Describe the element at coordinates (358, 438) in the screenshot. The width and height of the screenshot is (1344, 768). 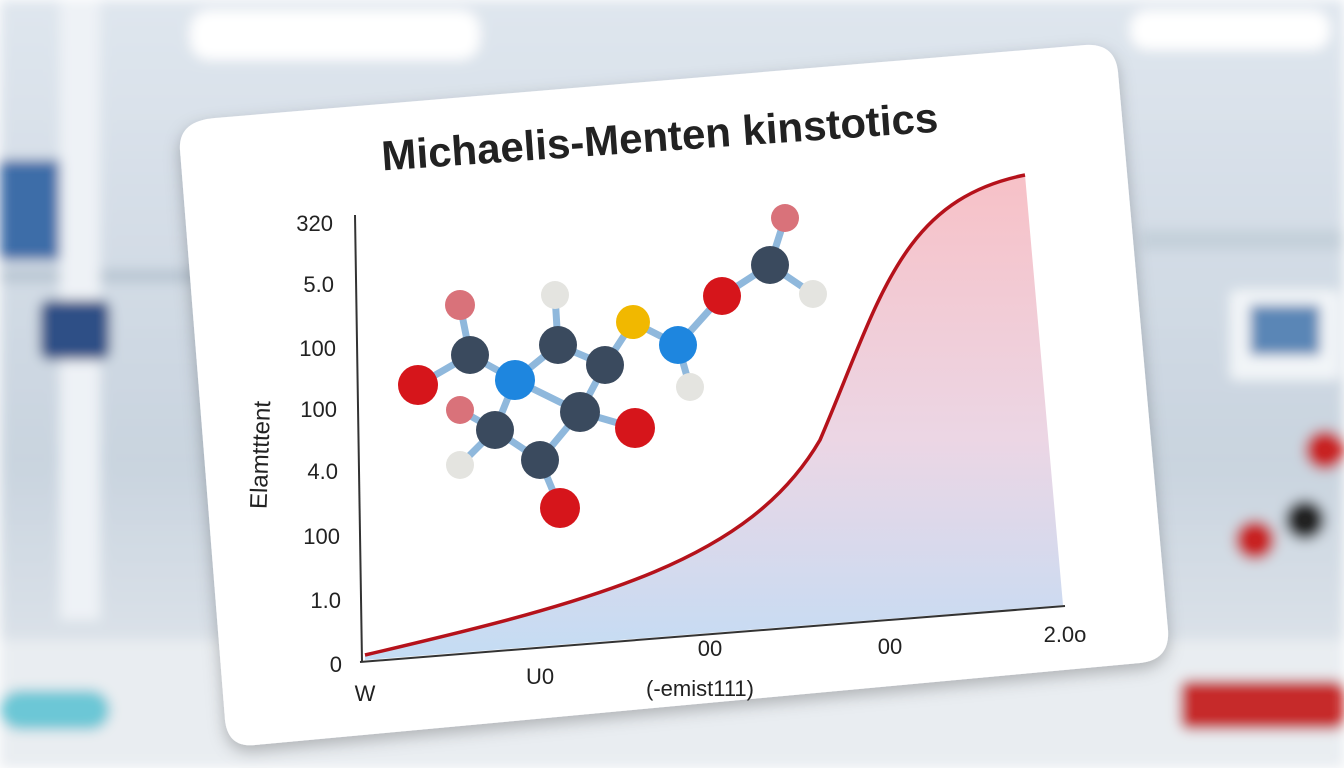
I see `y-axis` at that location.